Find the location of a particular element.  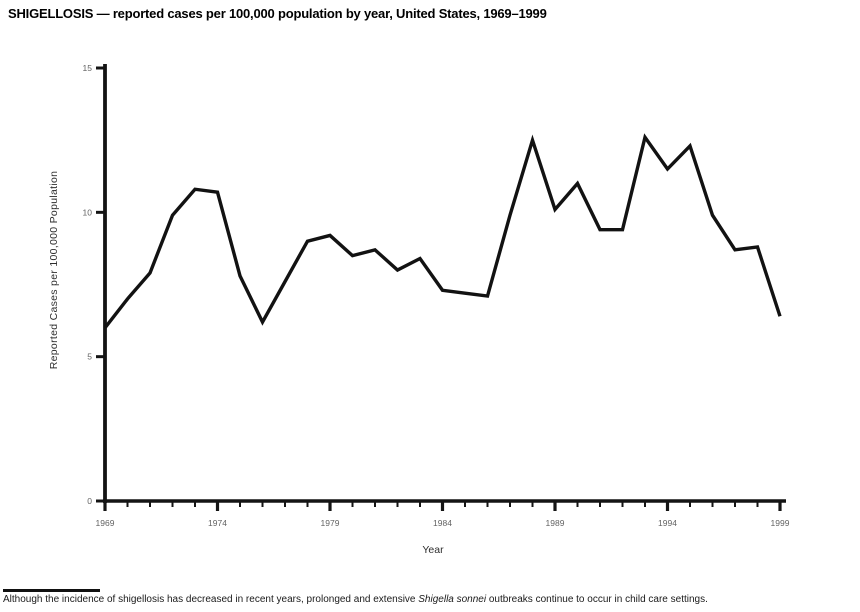

x-axis-title: Year is located at coordinates (433, 550).